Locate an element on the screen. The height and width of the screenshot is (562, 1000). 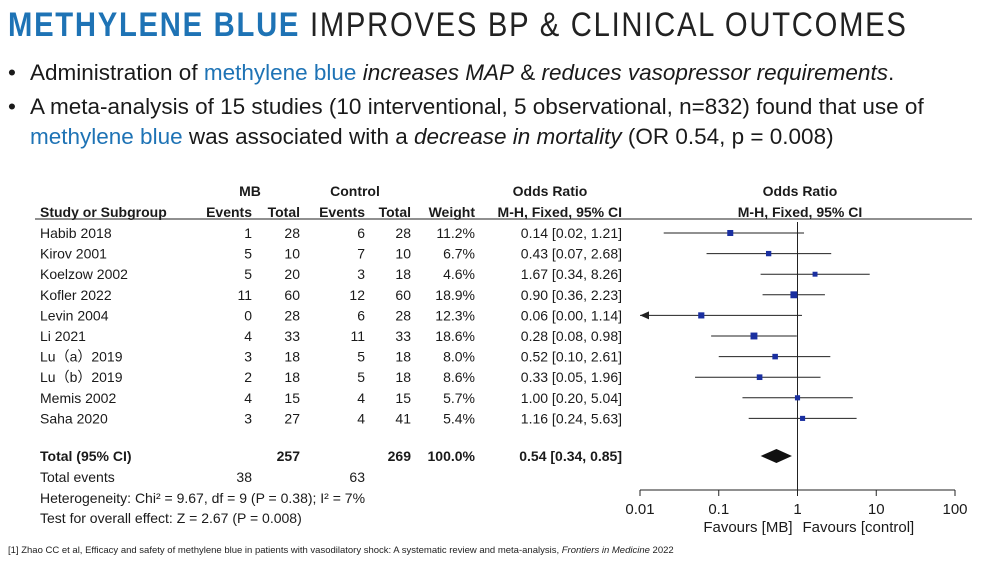
mb-total-cell: 15 is located at coordinates (292, 398).